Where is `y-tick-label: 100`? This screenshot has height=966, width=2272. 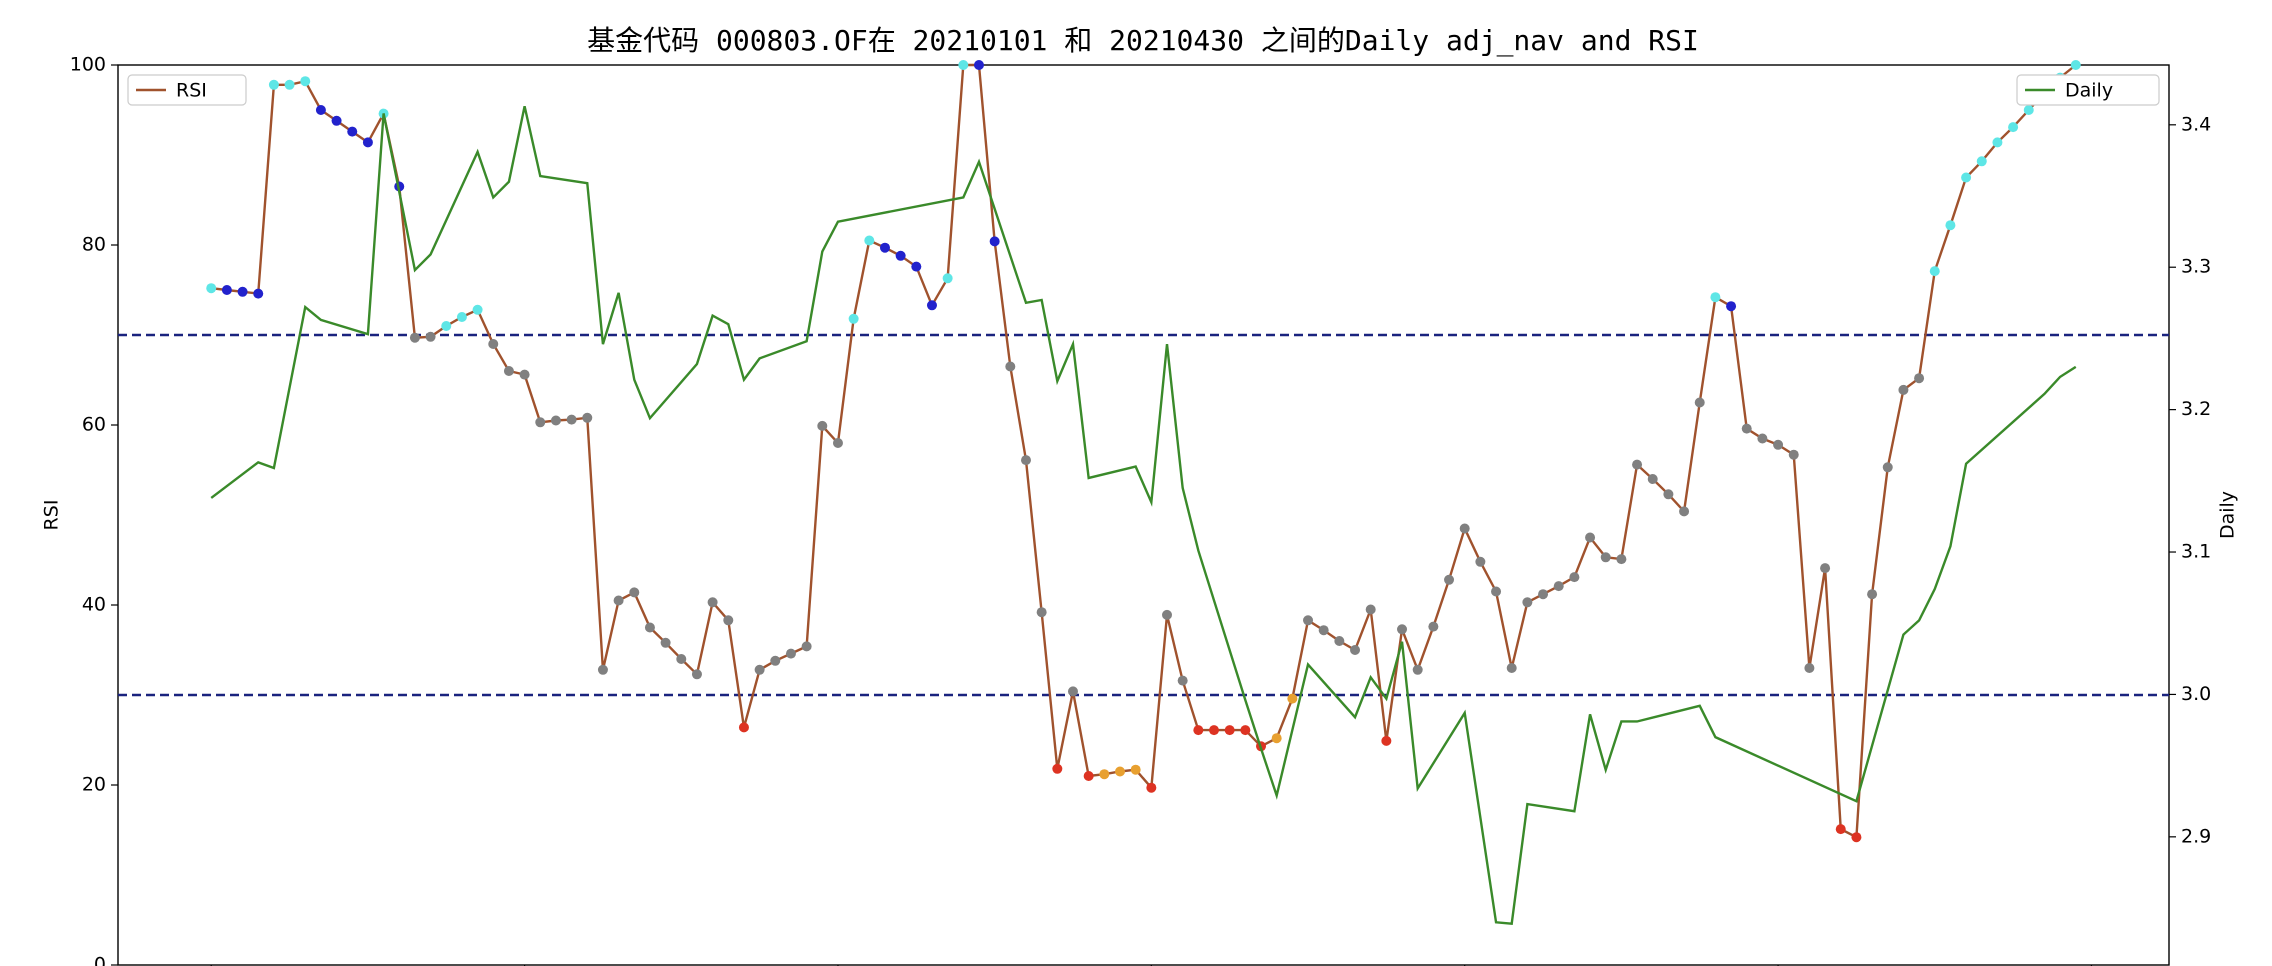
y-tick-label: 100 is located at coordinates (88, 65).